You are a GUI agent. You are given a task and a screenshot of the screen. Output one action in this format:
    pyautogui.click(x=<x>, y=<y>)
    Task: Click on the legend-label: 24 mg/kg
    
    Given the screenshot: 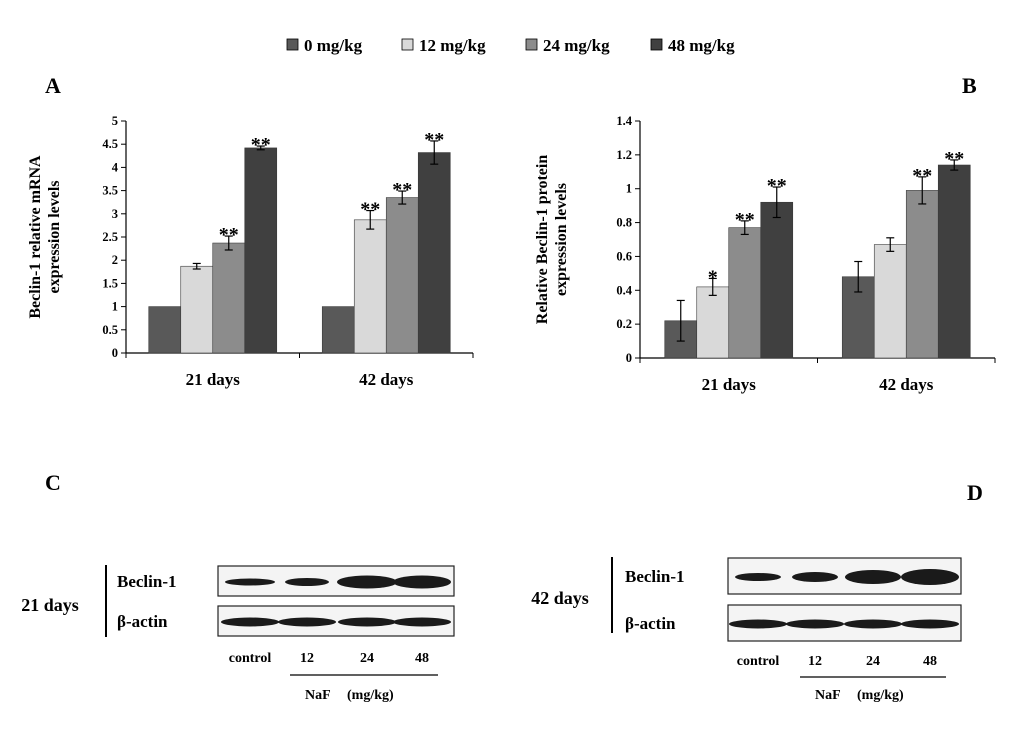 What is the action you would take?
    pyautogui.click(x=576, y=45)
    